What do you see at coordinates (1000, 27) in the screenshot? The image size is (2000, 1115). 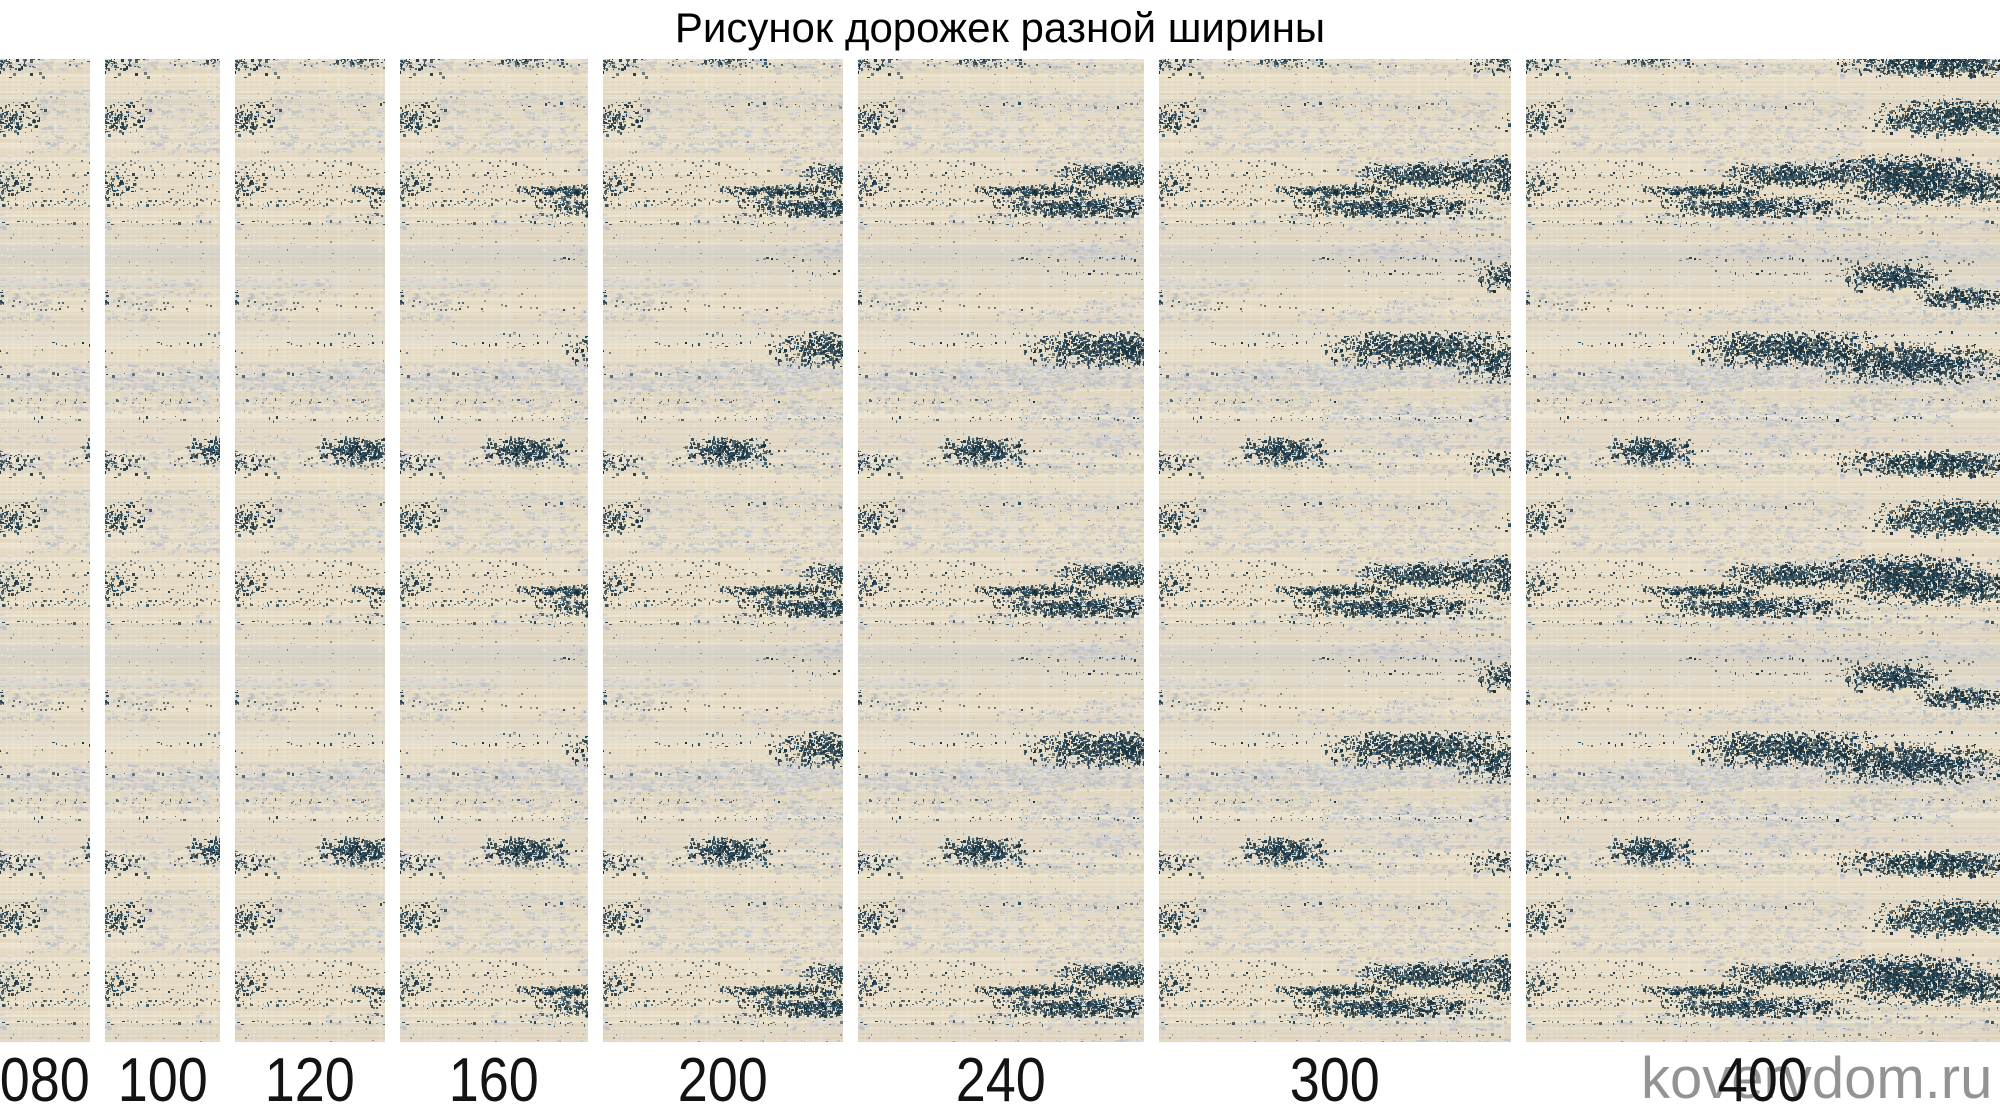 I see `page-title: Рисунок дорожек разной ширины` at bounding box center [1000, 27].